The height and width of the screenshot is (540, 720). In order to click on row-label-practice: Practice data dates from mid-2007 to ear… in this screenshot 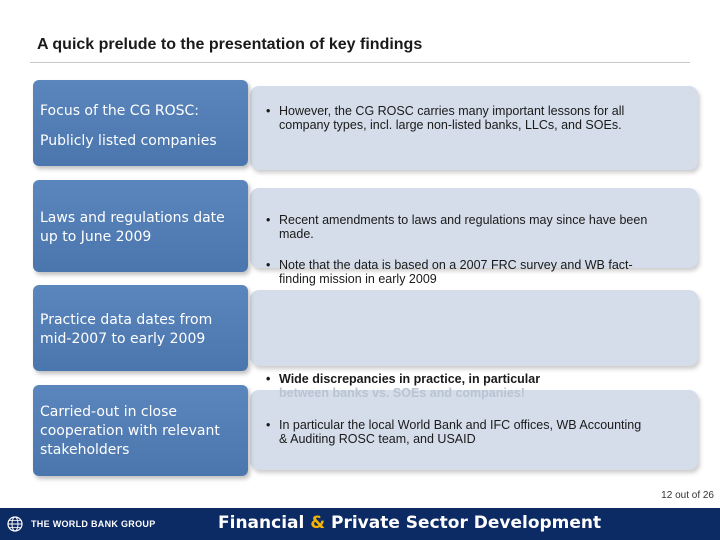, I will do `click(140, 328)`.